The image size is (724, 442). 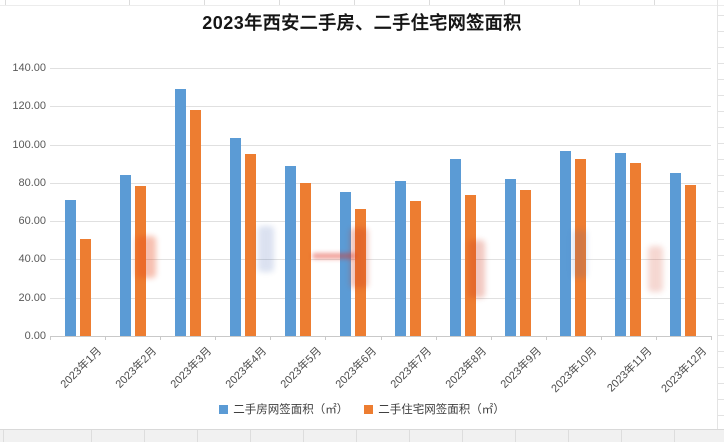 What do you see at coordinates (362, 23) in the screenshot?
I see `chart-title: 2023年西安二手房、二手住宅网签面积` at bounding box center [362, 23].